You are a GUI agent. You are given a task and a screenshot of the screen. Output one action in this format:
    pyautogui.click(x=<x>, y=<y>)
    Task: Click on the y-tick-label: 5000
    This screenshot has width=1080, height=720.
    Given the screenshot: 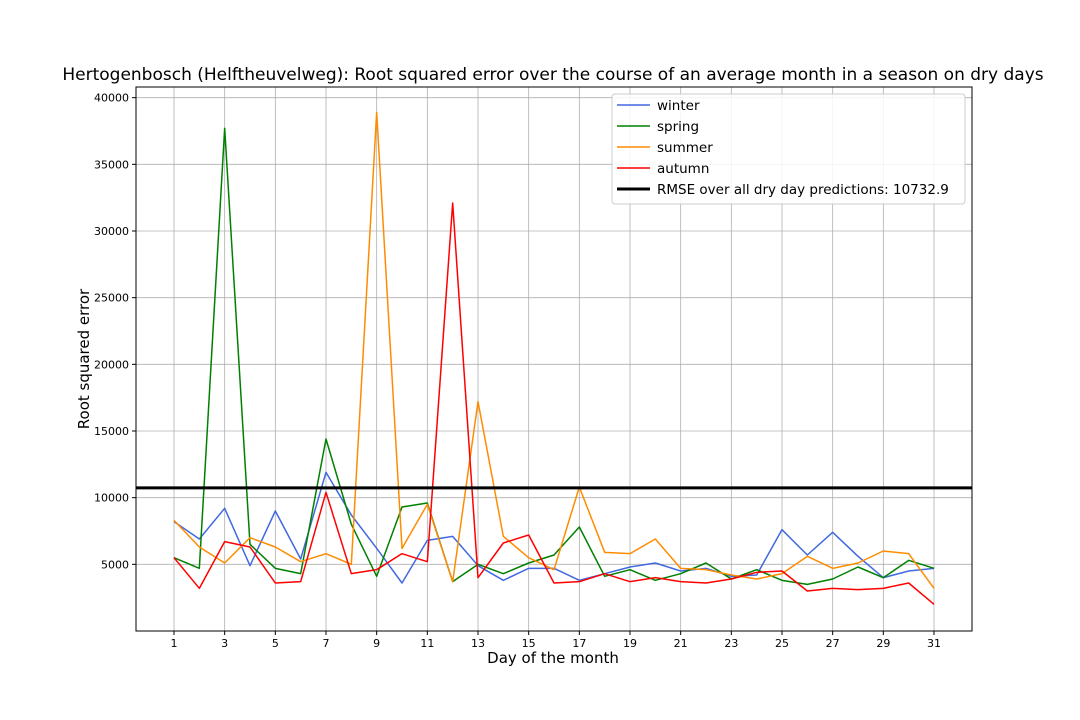 What is the action you would take?
    pyautogui.click(x=115, y=564)
    